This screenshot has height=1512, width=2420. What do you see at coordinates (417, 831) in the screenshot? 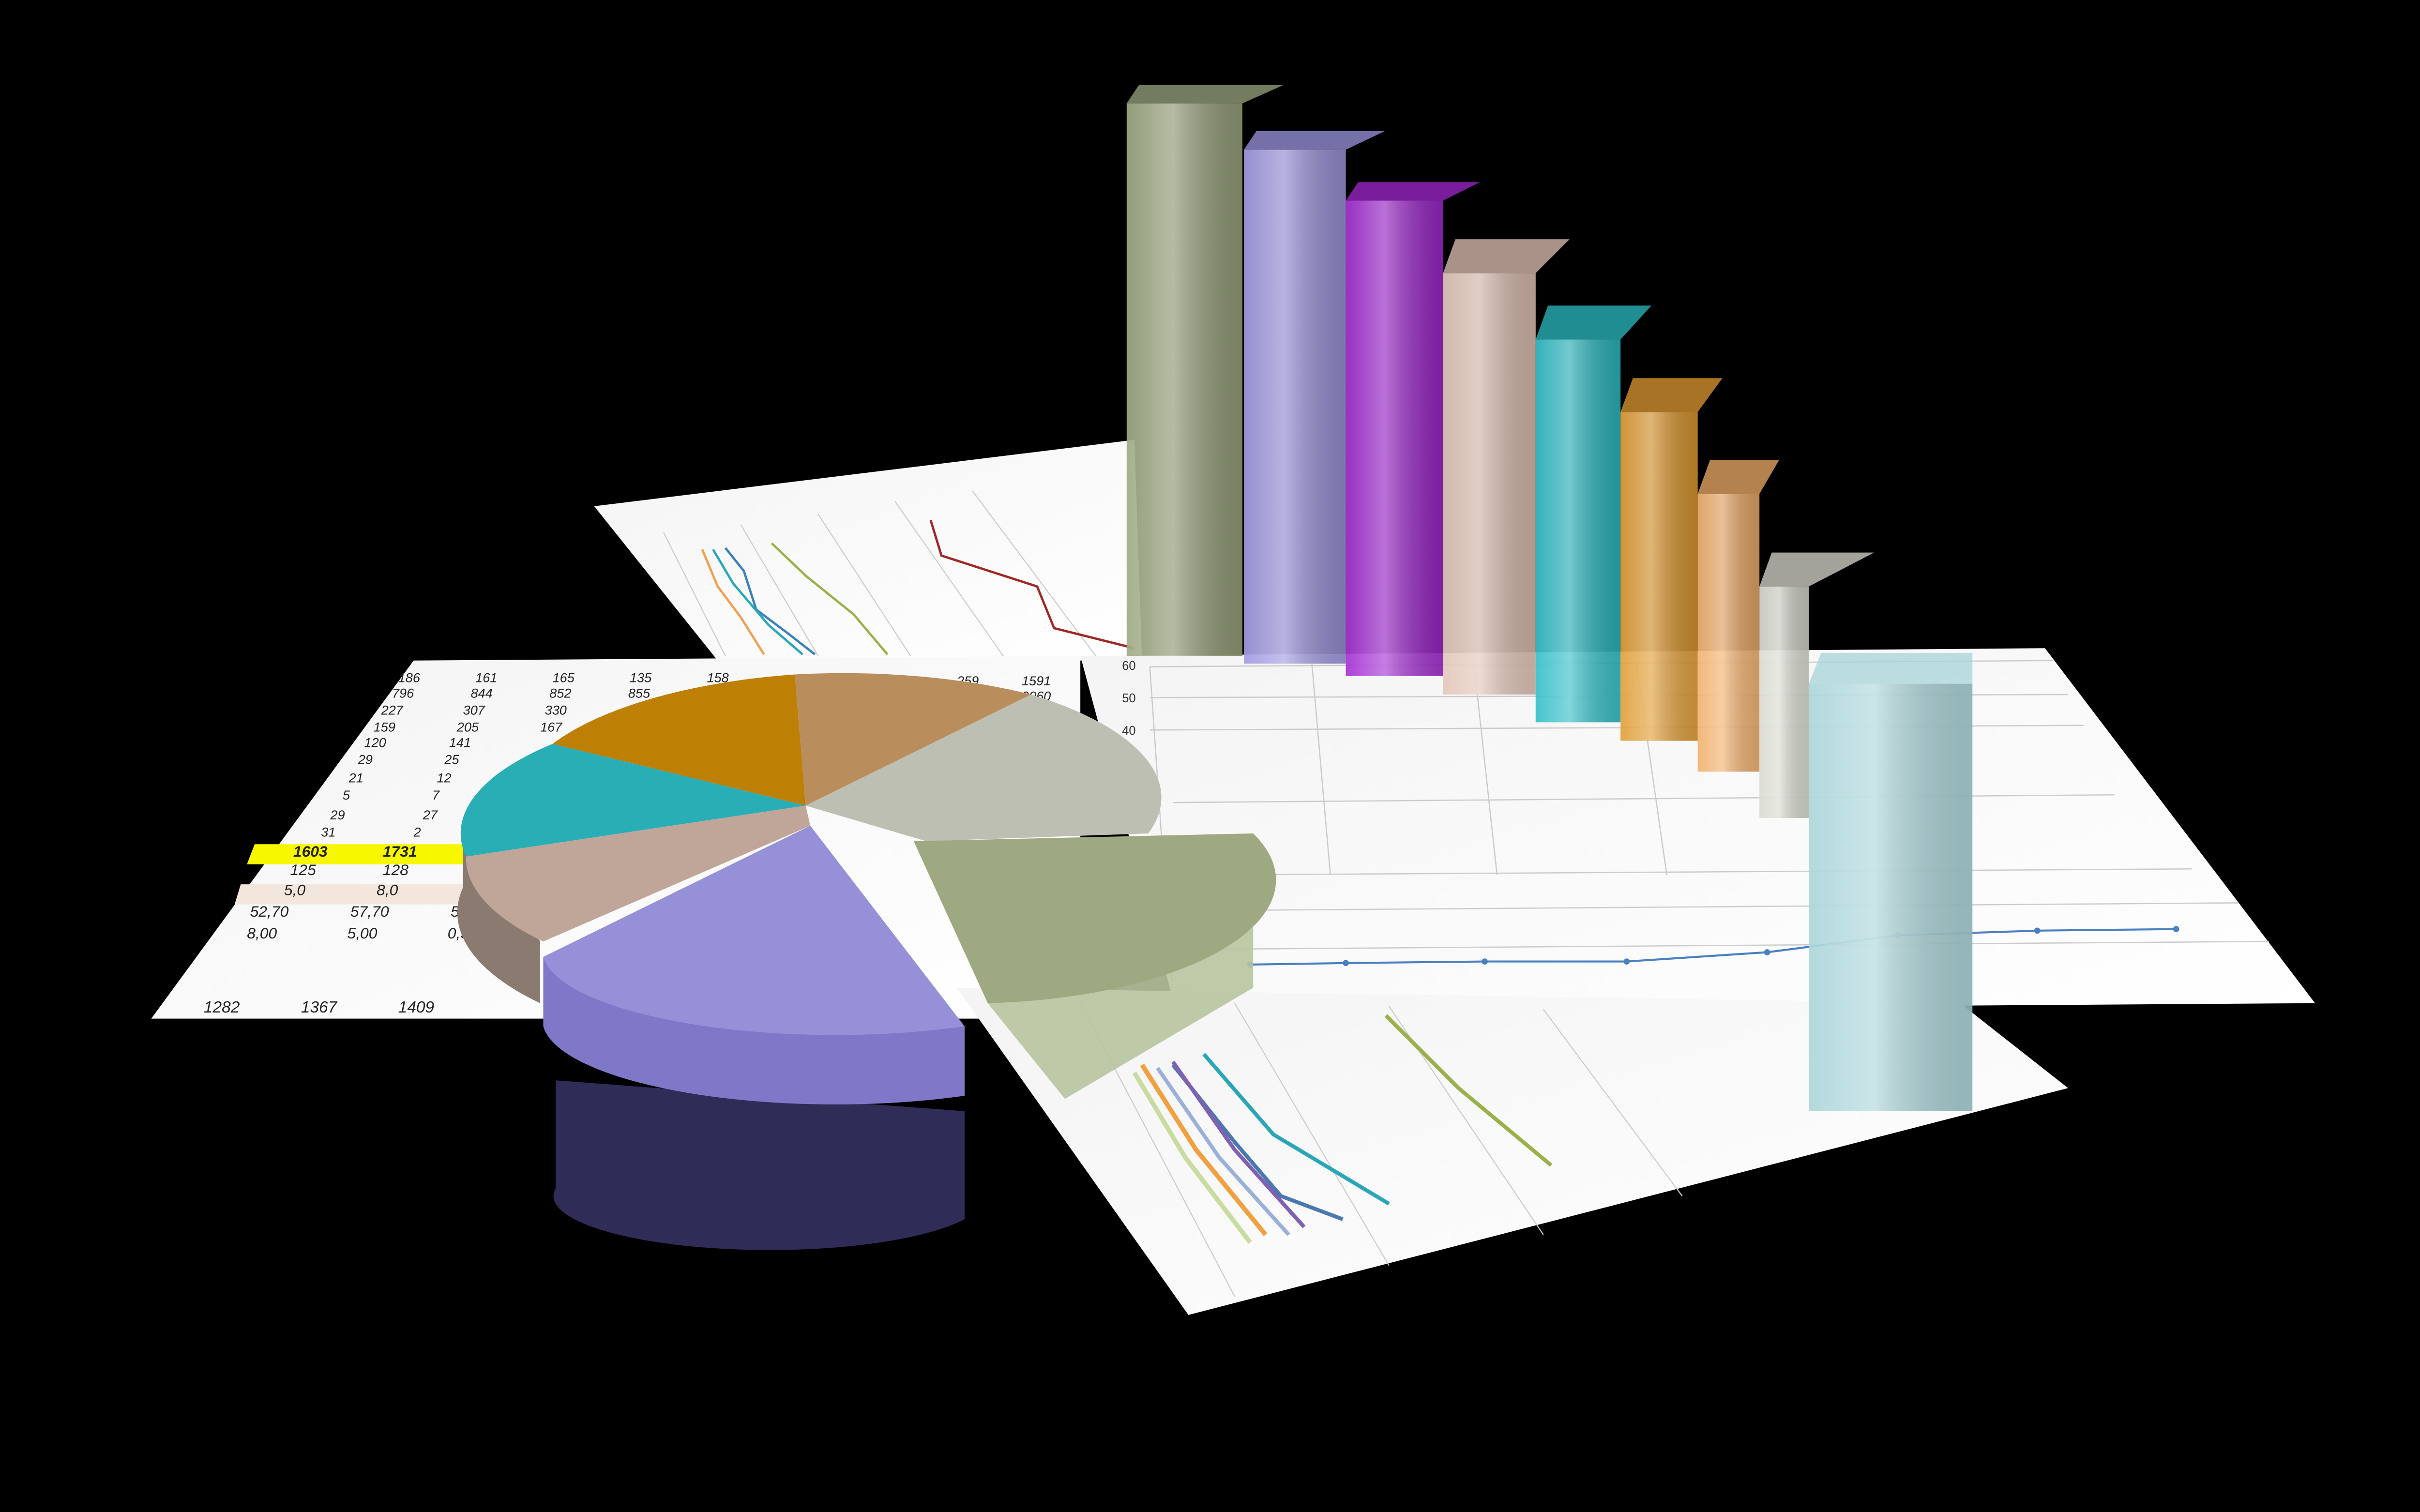
I see `table-cell: 2` at bounding box center [417, 831].